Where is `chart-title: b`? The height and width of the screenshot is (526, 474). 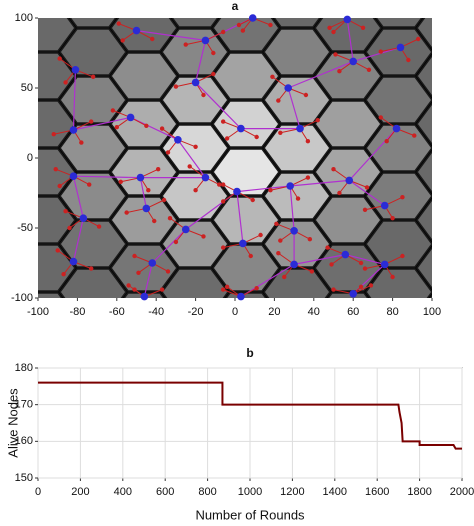
chart-title: b is located at coordinates (249, 353).